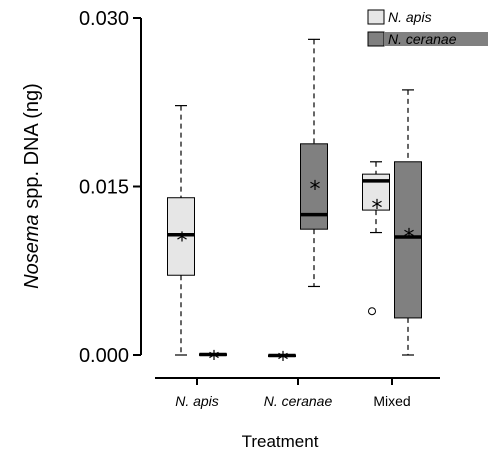 The width and height of the screenshot is (498, 457). I want to click on y-tick-label: 0.030, so click(104, 19).